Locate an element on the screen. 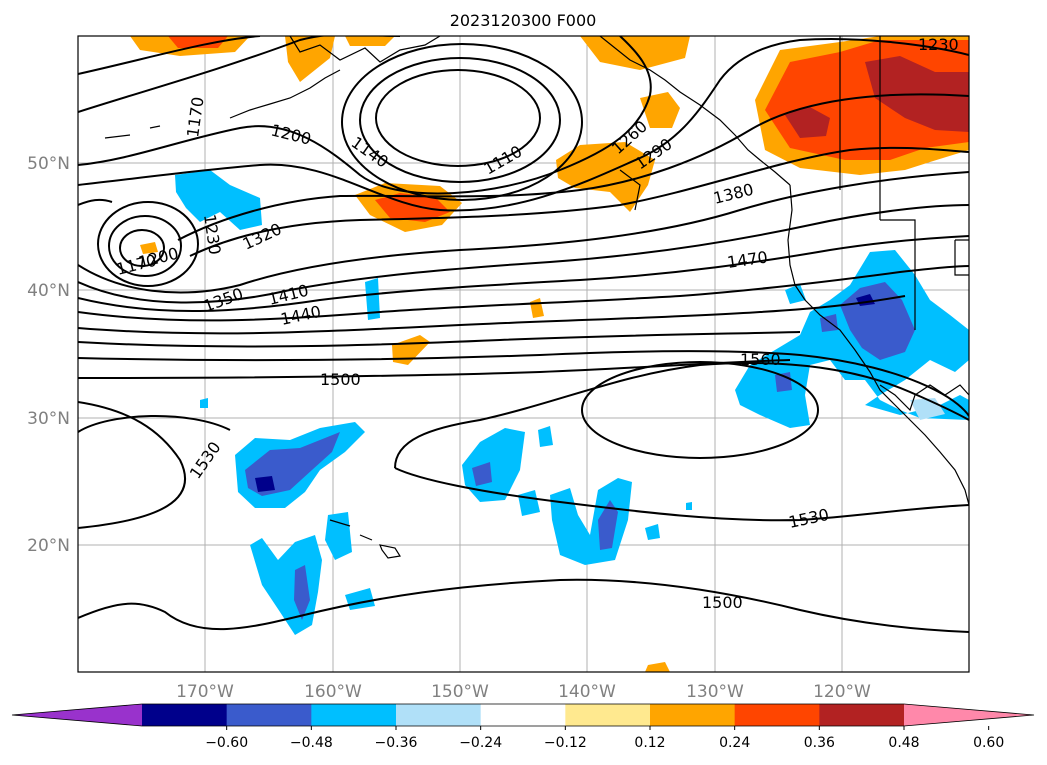 This screenshot has width=1047, height=765. contour-label: 1560 is located at coordinates (760, 359).